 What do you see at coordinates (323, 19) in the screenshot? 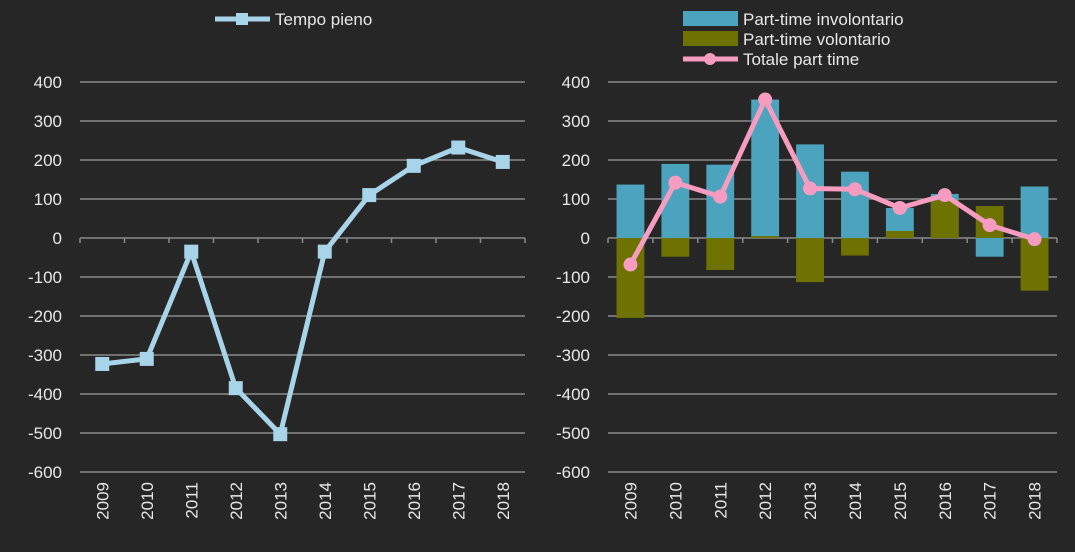
I see `legend-label: Tempo pieno` at bounding box center [323, 19].